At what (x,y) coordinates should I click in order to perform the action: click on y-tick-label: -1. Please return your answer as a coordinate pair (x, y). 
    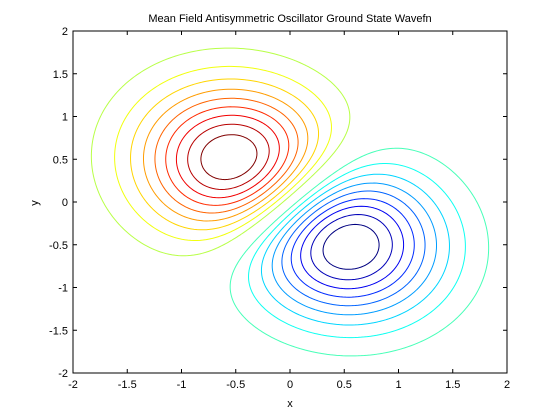
    Looking at the image, I should click on (63, 289).